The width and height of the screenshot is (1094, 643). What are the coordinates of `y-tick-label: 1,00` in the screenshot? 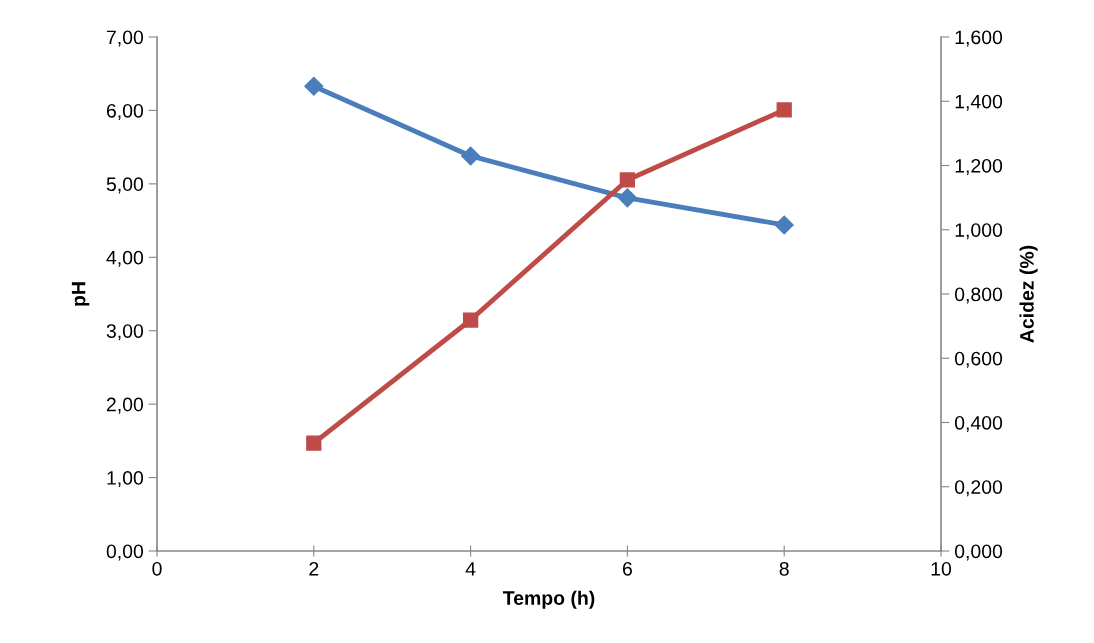 It's located at (125, 479).